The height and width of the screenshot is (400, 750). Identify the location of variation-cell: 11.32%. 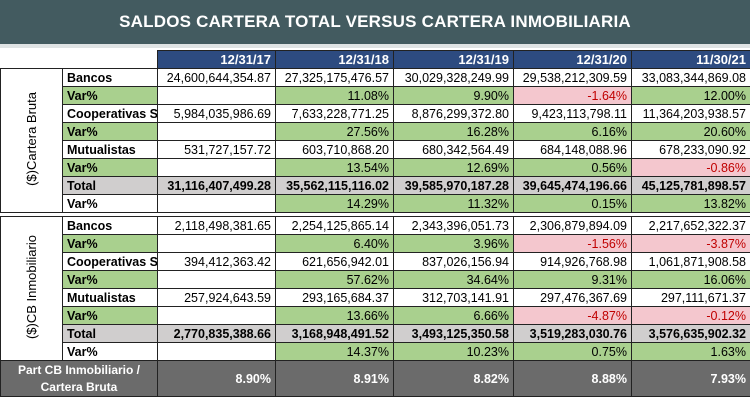
(453, 203).